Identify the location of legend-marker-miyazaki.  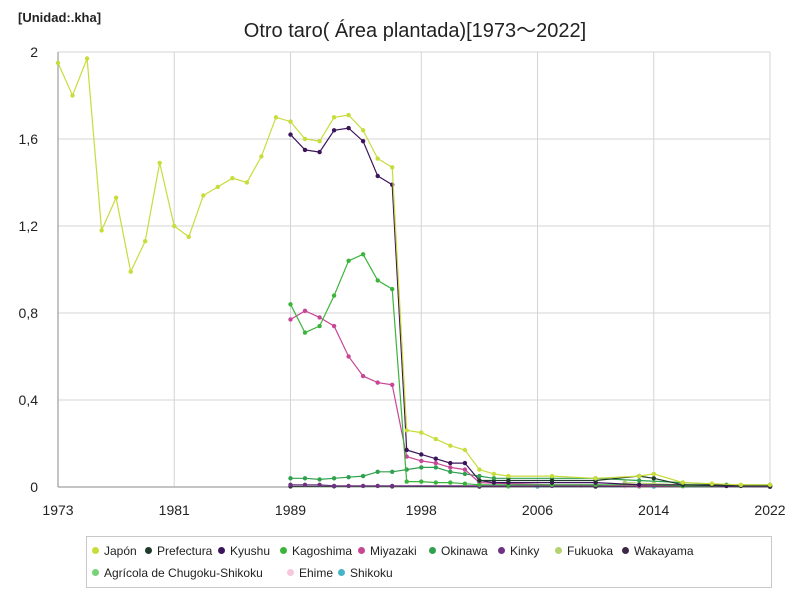
(361, 551).